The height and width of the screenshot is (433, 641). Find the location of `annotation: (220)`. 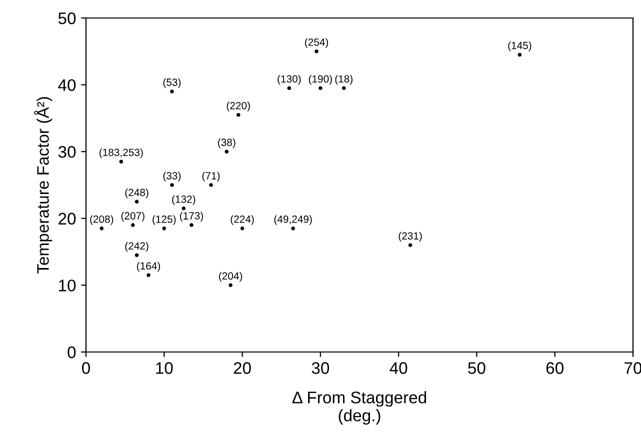

annotation: (220) is located at coordinates (238, 107).